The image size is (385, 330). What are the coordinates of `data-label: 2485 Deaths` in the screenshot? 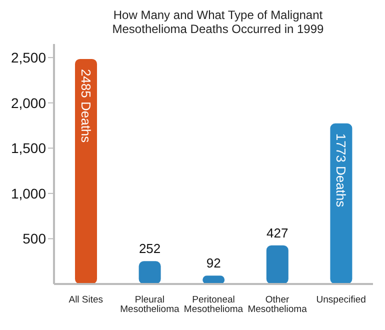 It's located at (86, 106).